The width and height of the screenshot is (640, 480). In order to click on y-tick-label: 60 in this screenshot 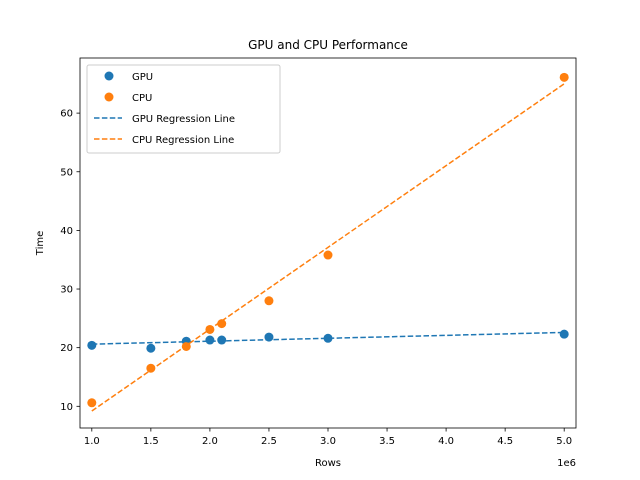, I will do `click(66, 114)`.